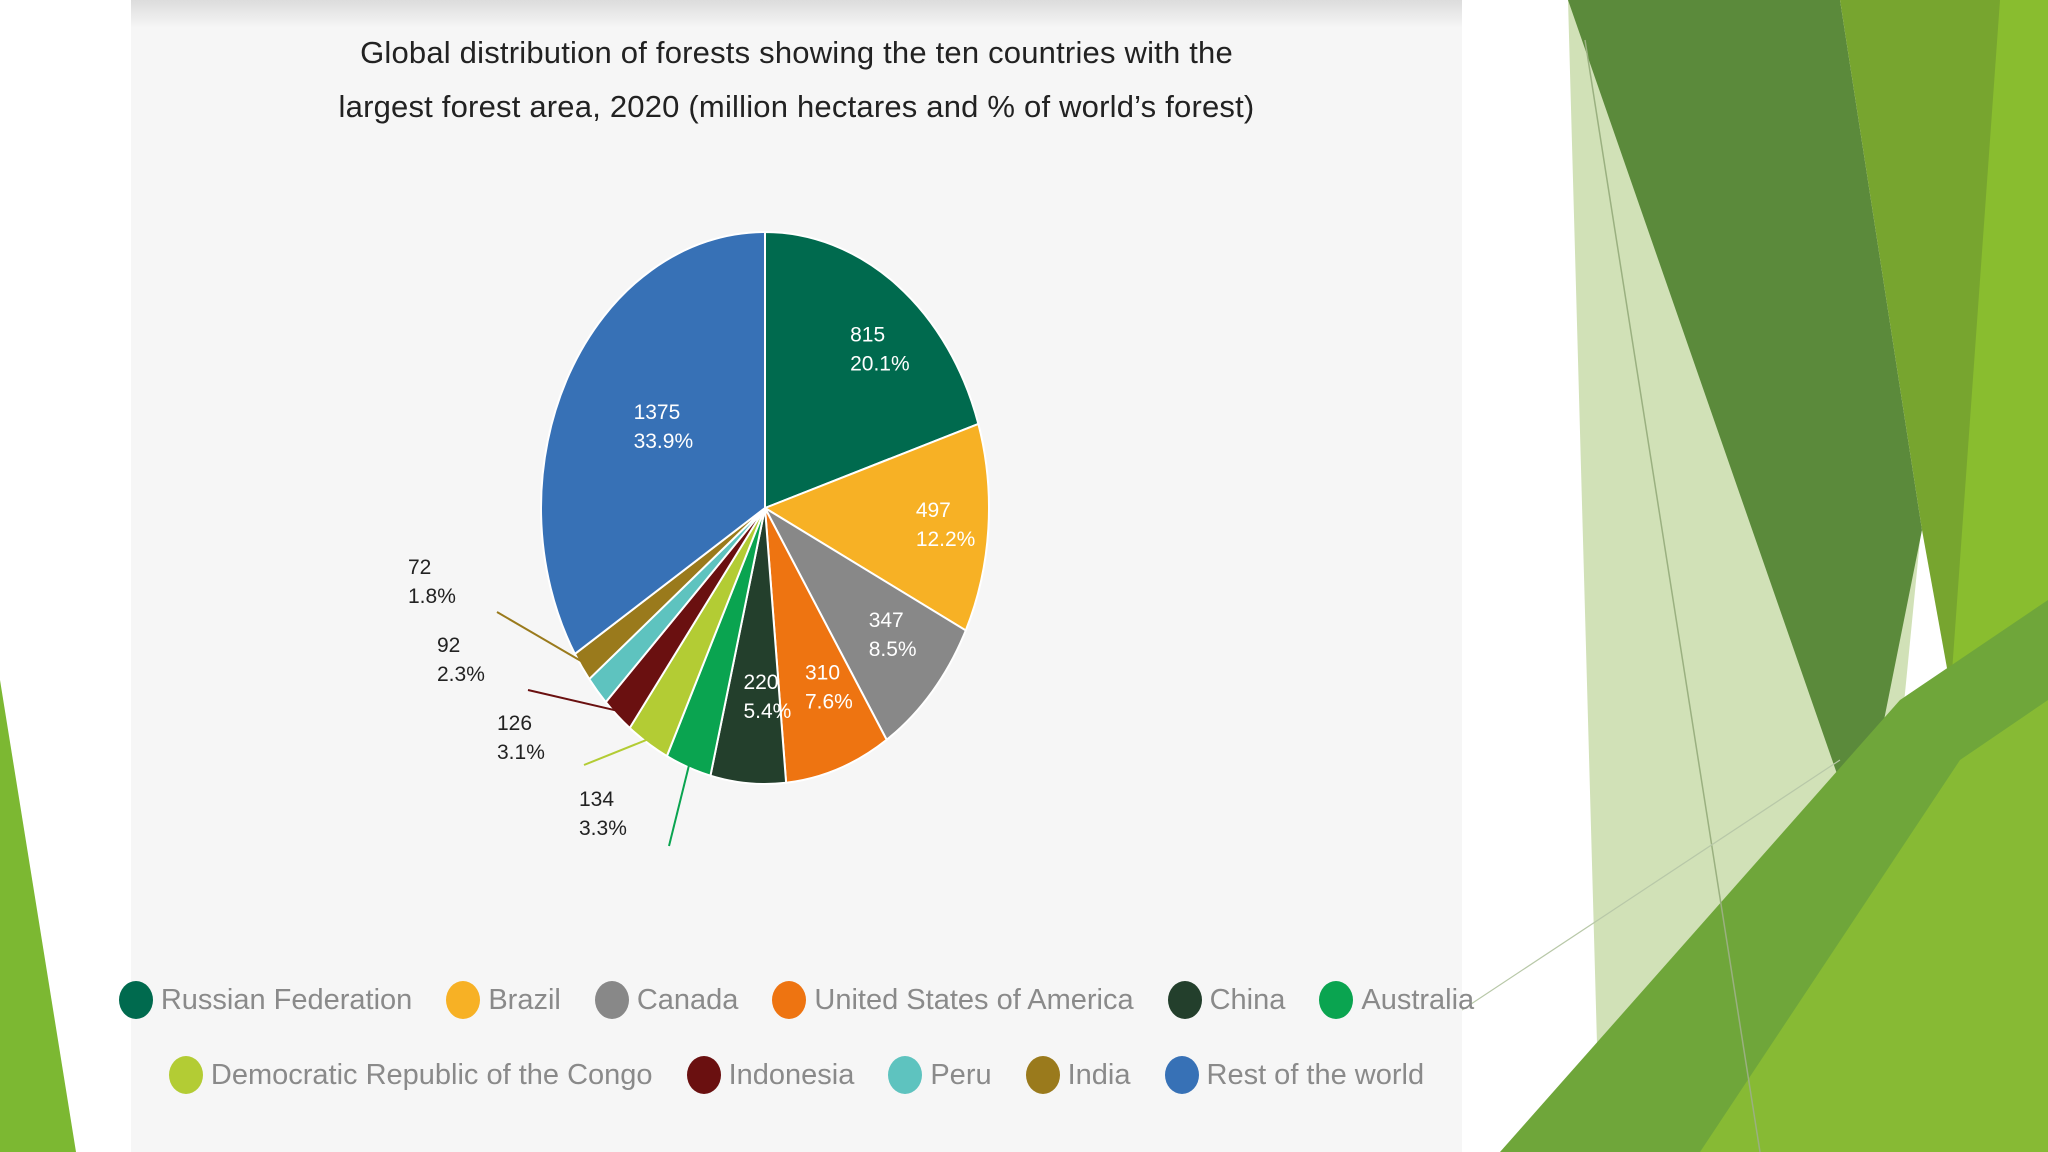 The height and width of the screenshot is (1152, 2048). I want to click on legend-item-canada: Canada, so click(666, 1000).